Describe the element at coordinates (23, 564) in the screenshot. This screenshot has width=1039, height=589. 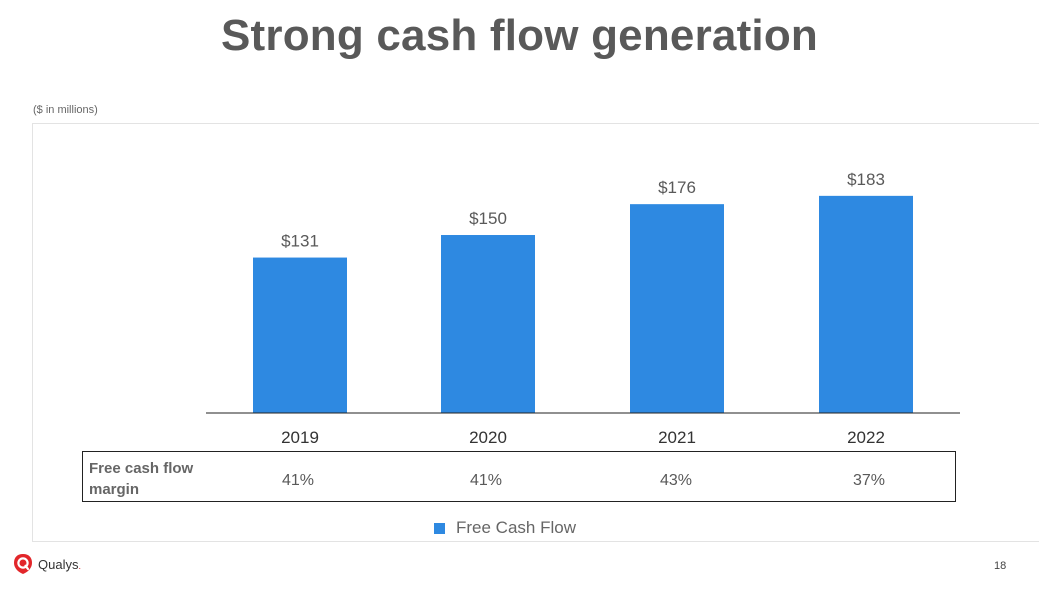
I see `qualys-shield-icon` at that location.